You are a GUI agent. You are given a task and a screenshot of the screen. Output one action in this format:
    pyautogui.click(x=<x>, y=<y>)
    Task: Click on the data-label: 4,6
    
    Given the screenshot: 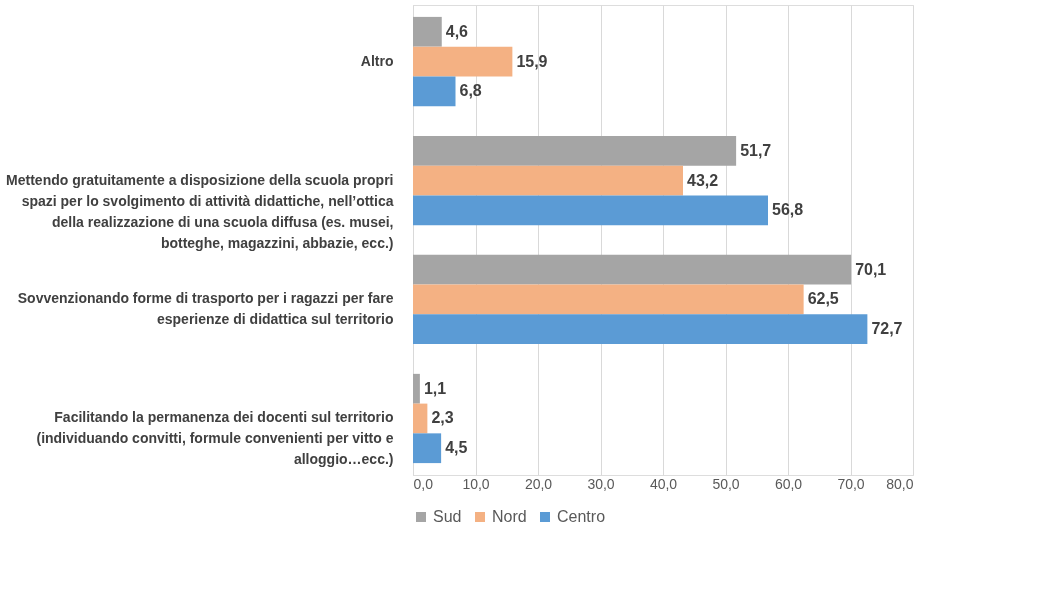 What is the action you would take?
    pyautogui.click(x=457, y=31)
    